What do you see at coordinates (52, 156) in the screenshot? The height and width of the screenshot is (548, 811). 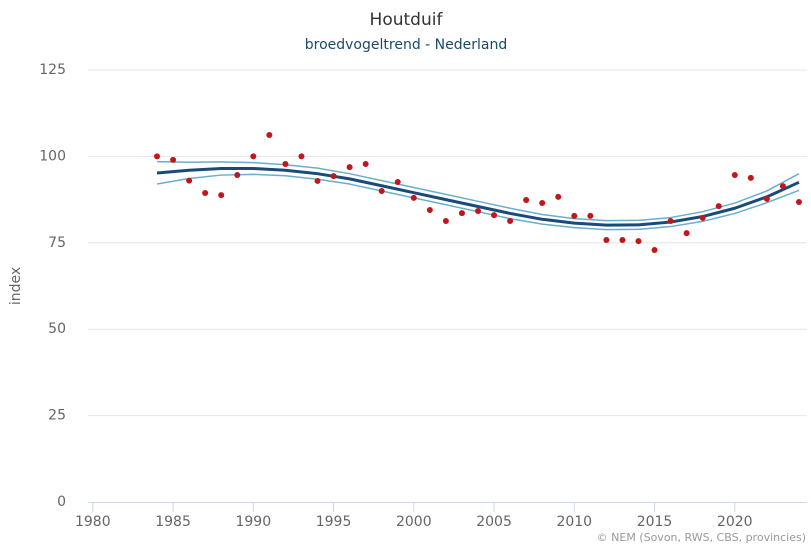 I see `y-tick-label: 100` at bounding box center [52, 156].